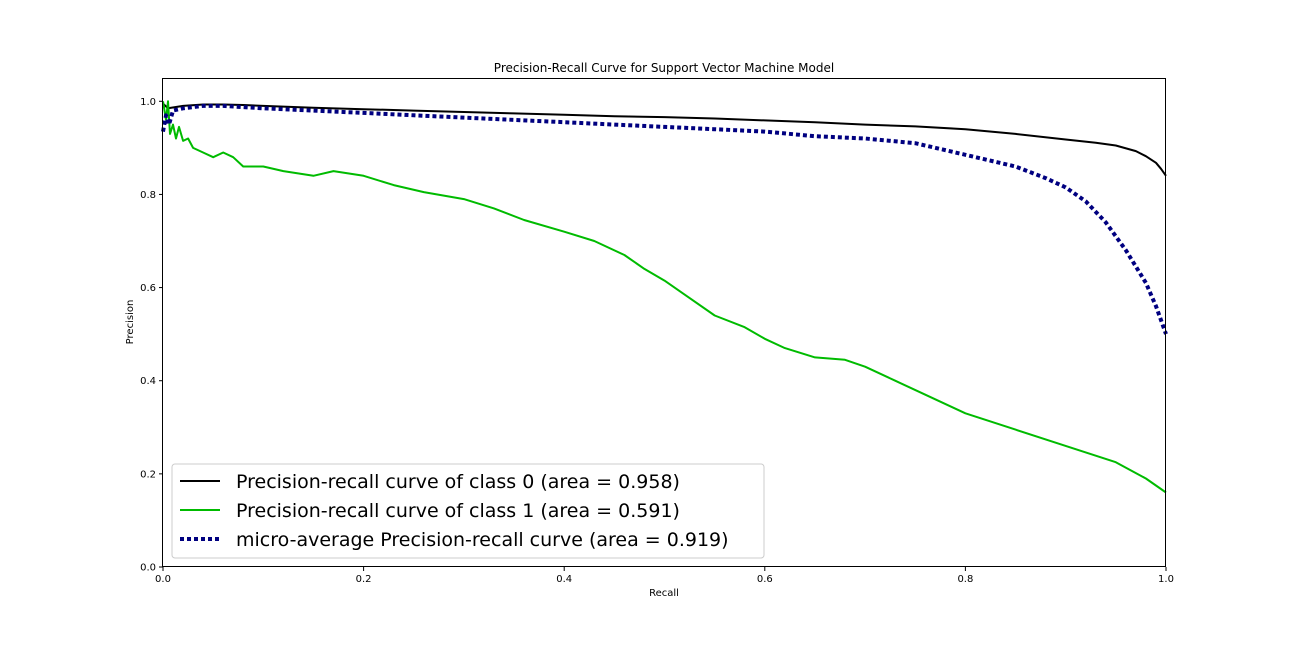  What do you see at coordinates (564, 579) in the screenshot?
I see `x-tick-label: 0.4` at bounding box center [564, 579].